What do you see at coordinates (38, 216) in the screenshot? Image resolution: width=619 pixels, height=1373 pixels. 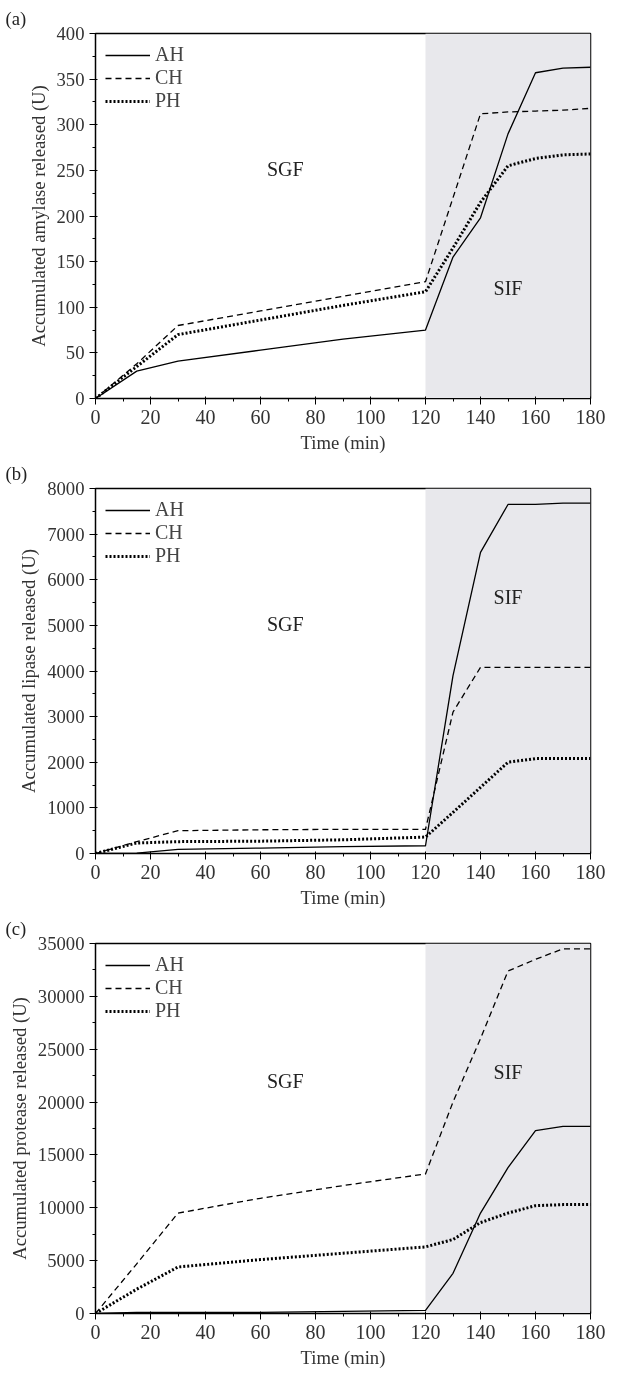 I see `y-axis-title: Accumulated amylase released (U)` at bounding box center [38, 216].